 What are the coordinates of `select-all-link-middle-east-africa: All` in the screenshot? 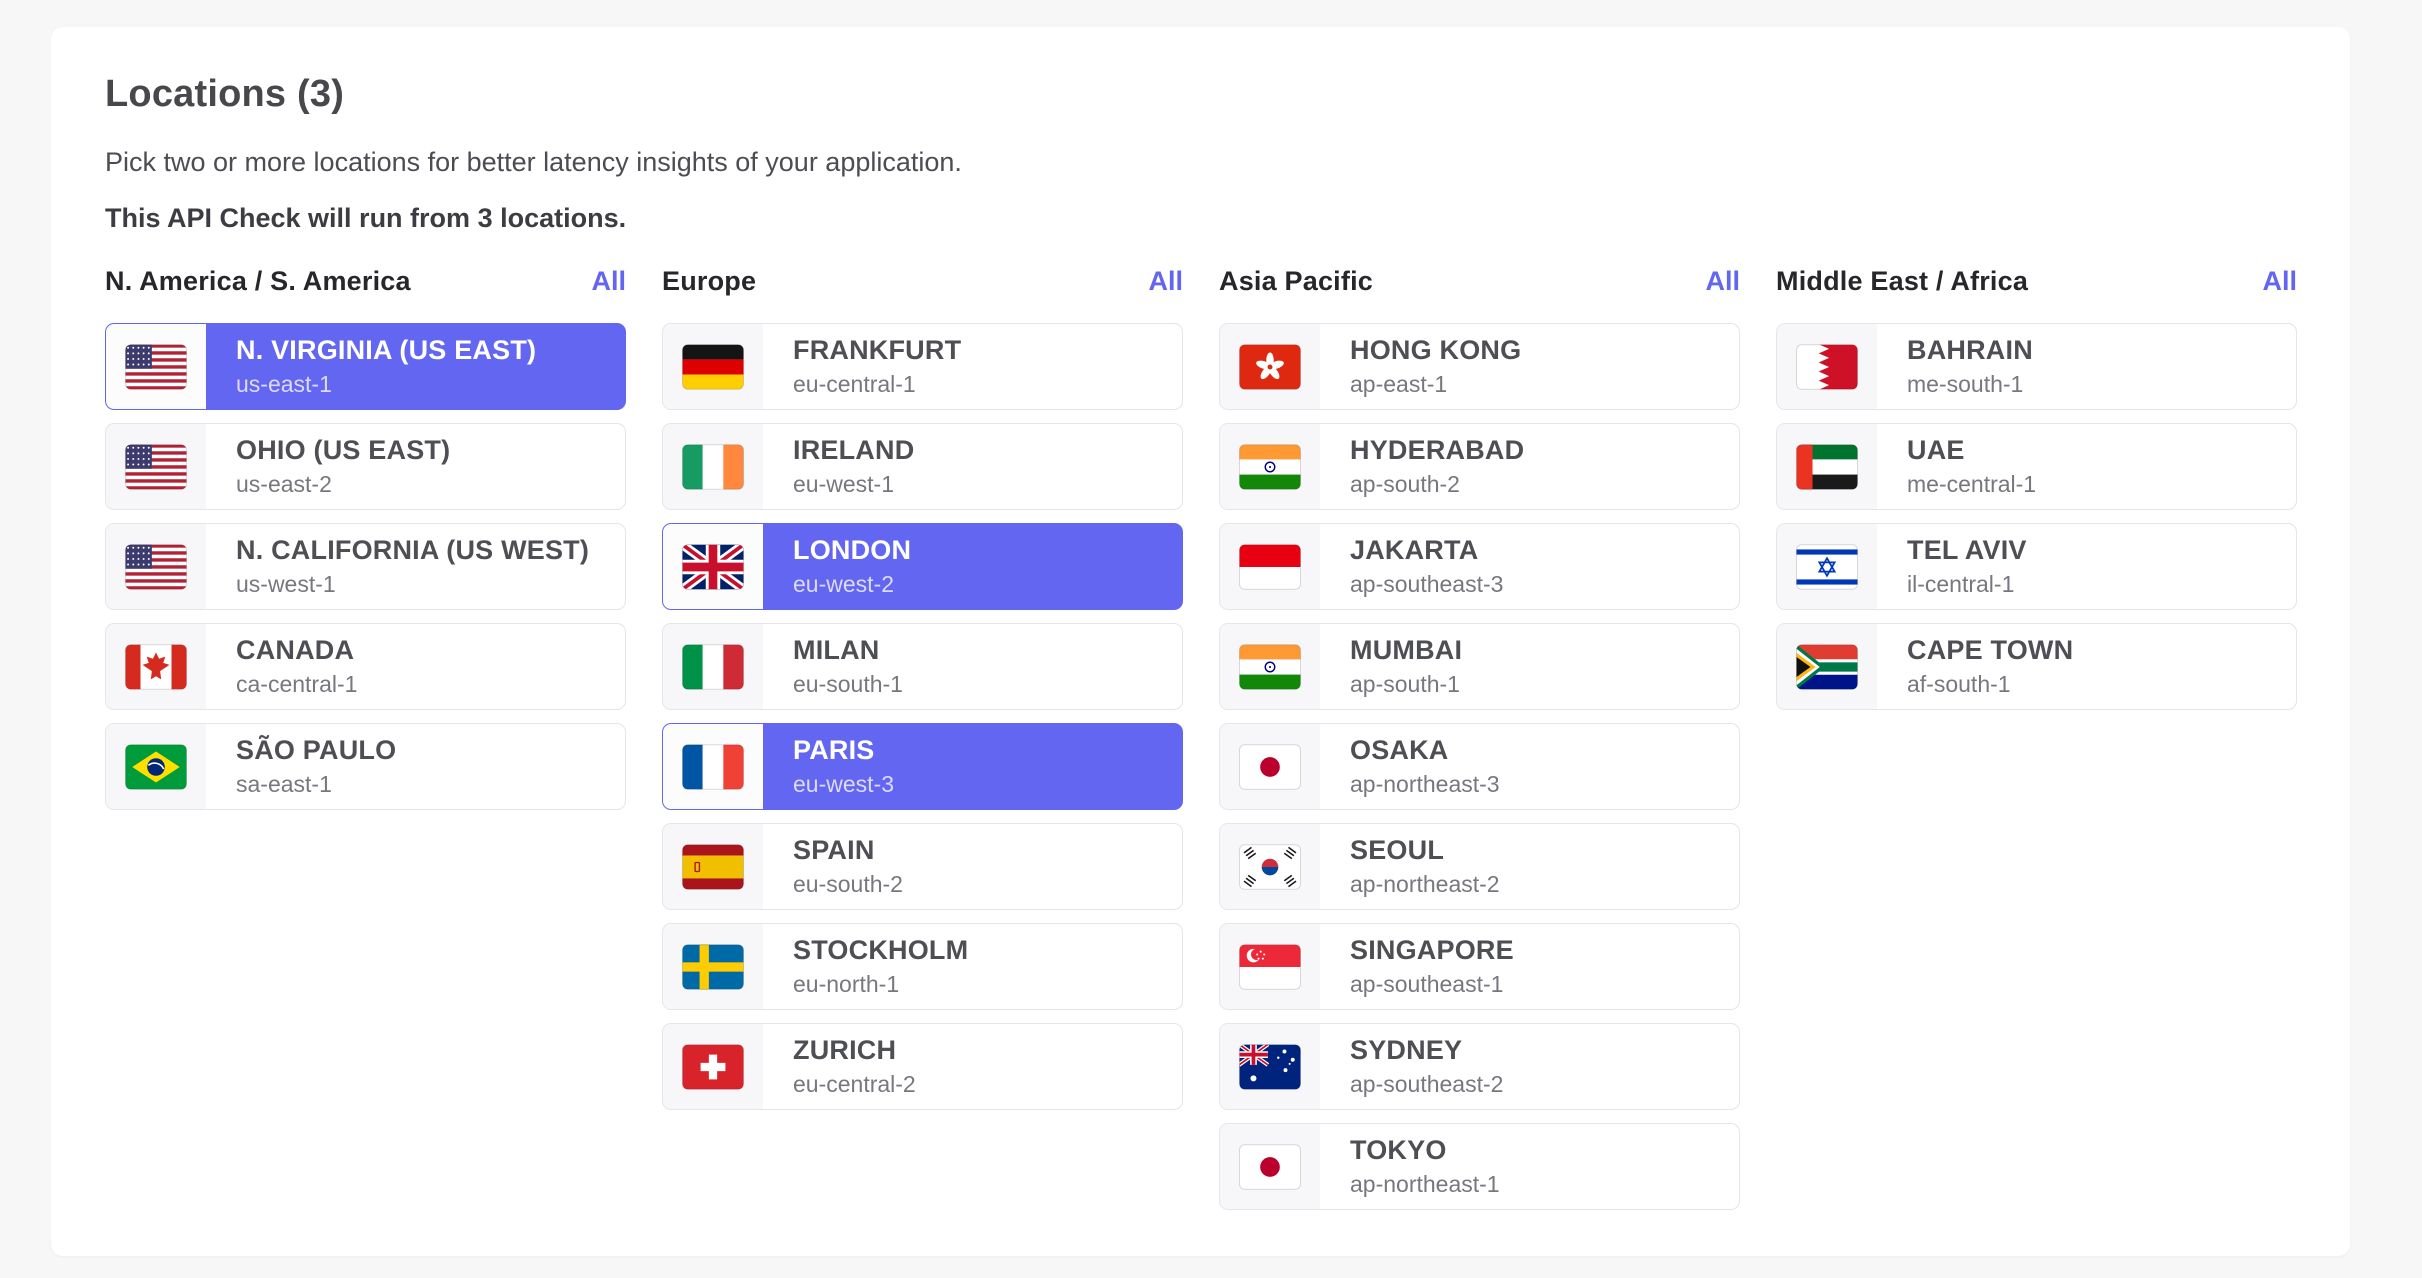 It's located at (2279, 281).